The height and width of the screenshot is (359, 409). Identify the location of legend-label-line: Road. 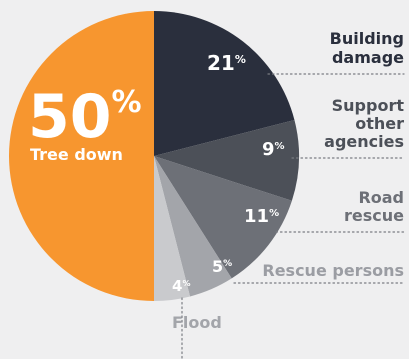
(381, 197).